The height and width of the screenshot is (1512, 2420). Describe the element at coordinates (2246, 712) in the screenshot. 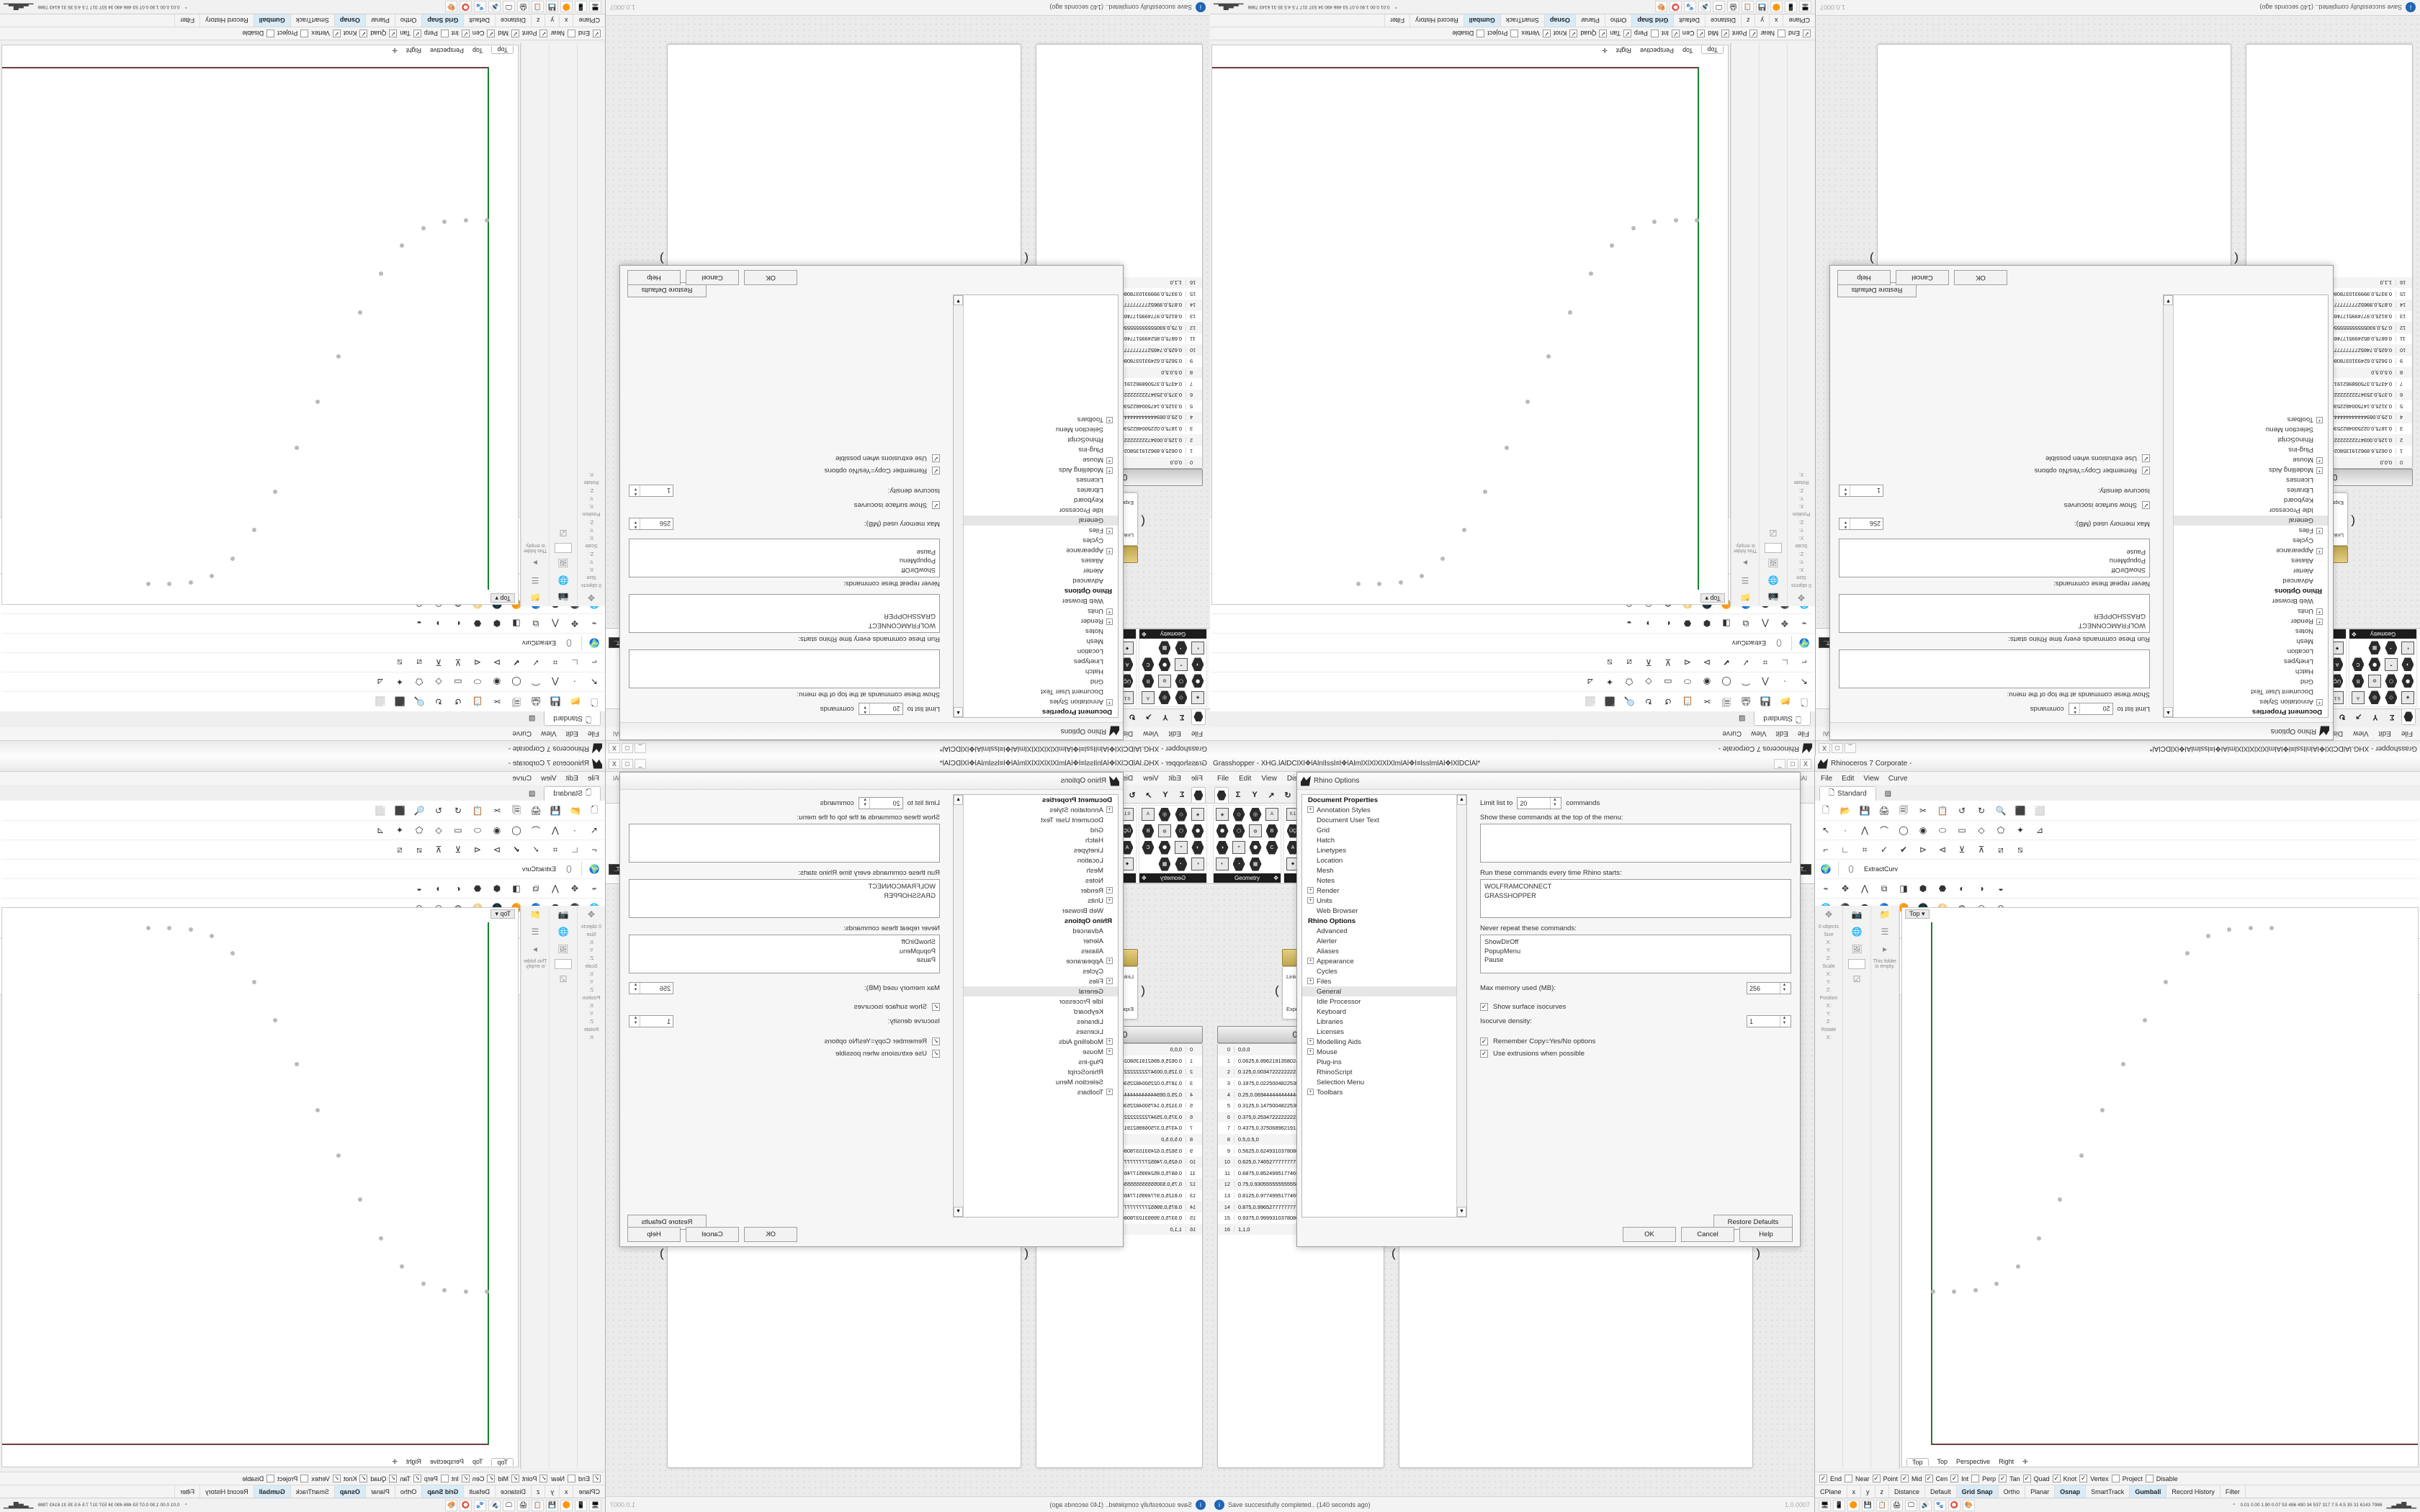

I see `options-tree-item: Document Properties` at that location.